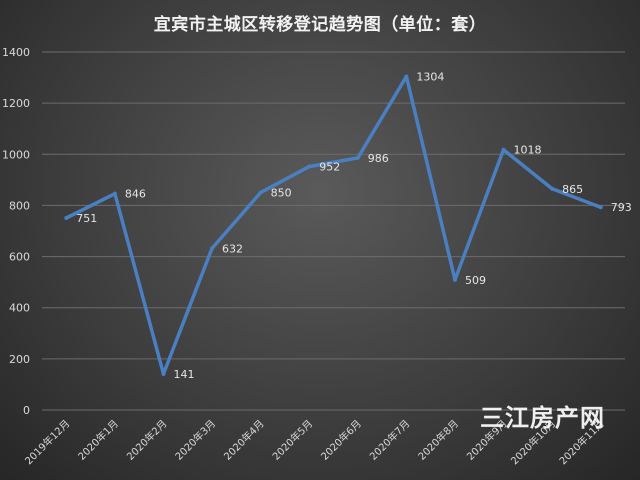 The height and width of the screenshot is (480, 640). Describe the element at coordinates (572, 189) in the screenshot. I see `data-label: 865` at that location.